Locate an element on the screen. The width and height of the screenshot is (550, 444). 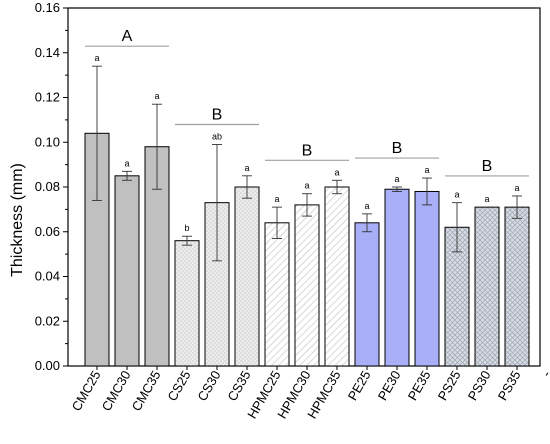
y-tick-label: 0.12 is located at coordinates (47, 97).